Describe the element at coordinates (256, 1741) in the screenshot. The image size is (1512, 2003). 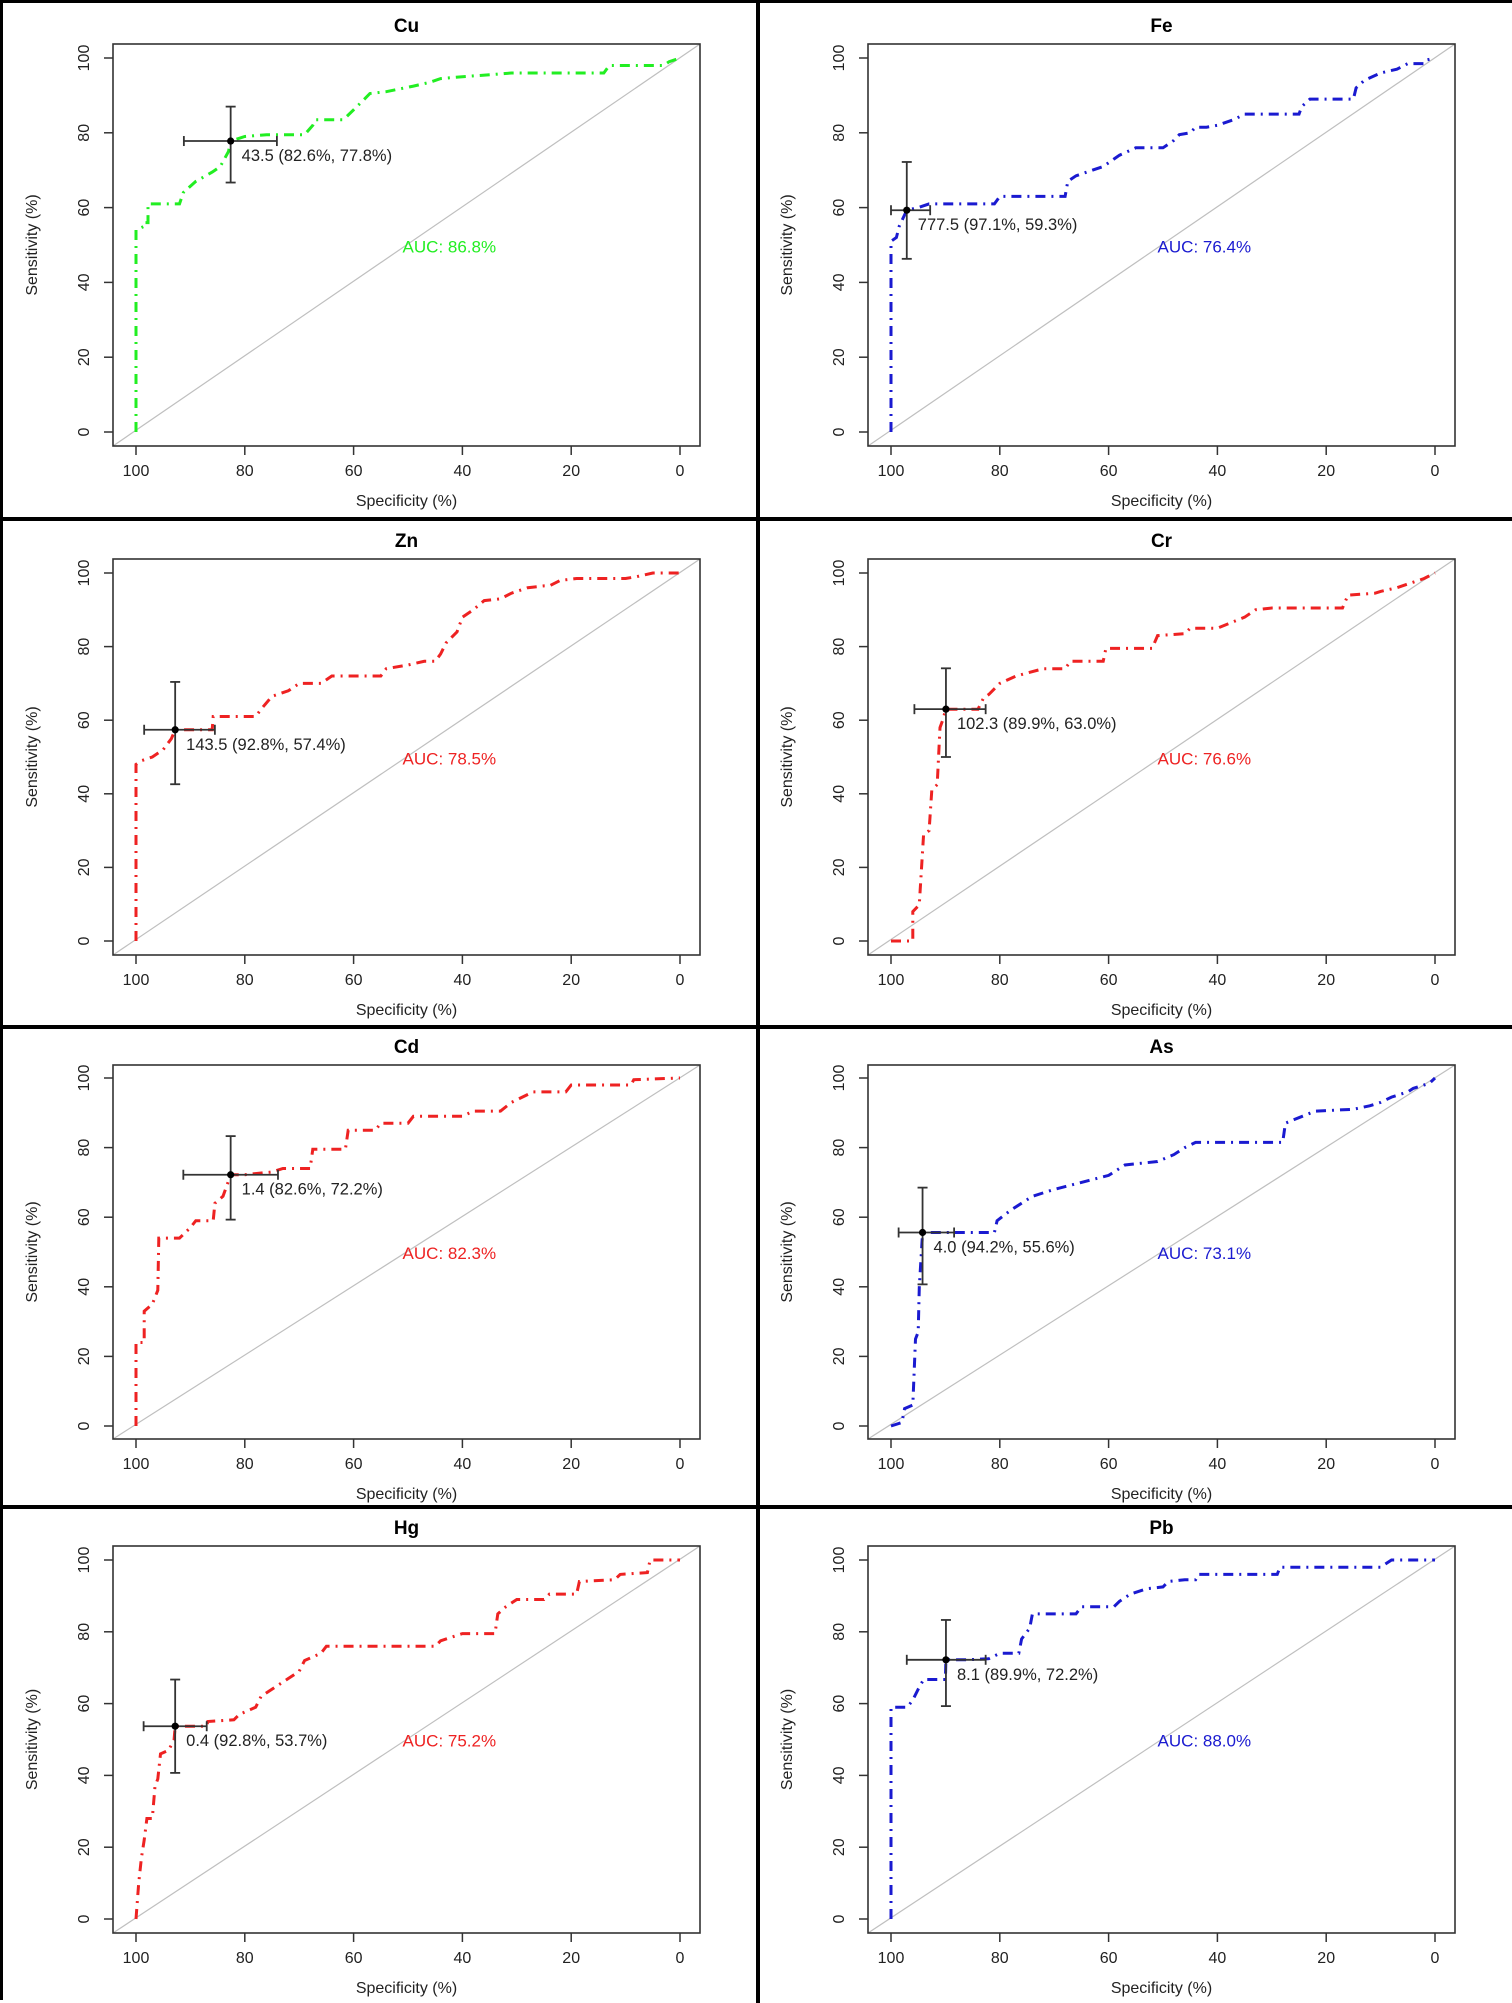
I see `threshold-annotation: 0.4 (92.8%, 53.7%)` at that location.